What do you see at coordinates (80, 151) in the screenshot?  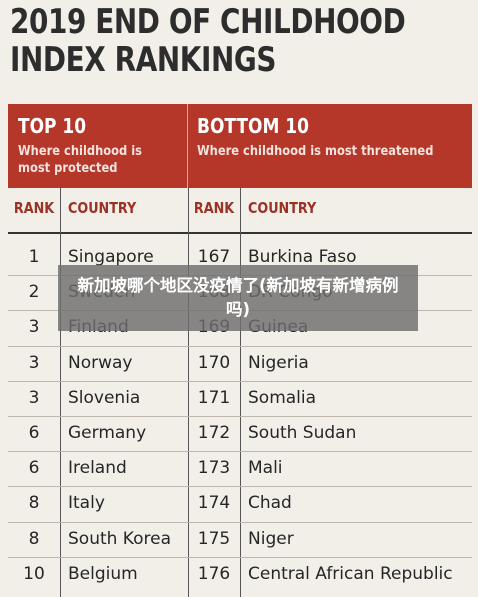 I see `group-subtitle: Where childhood is` at bounding box center [80, 151].